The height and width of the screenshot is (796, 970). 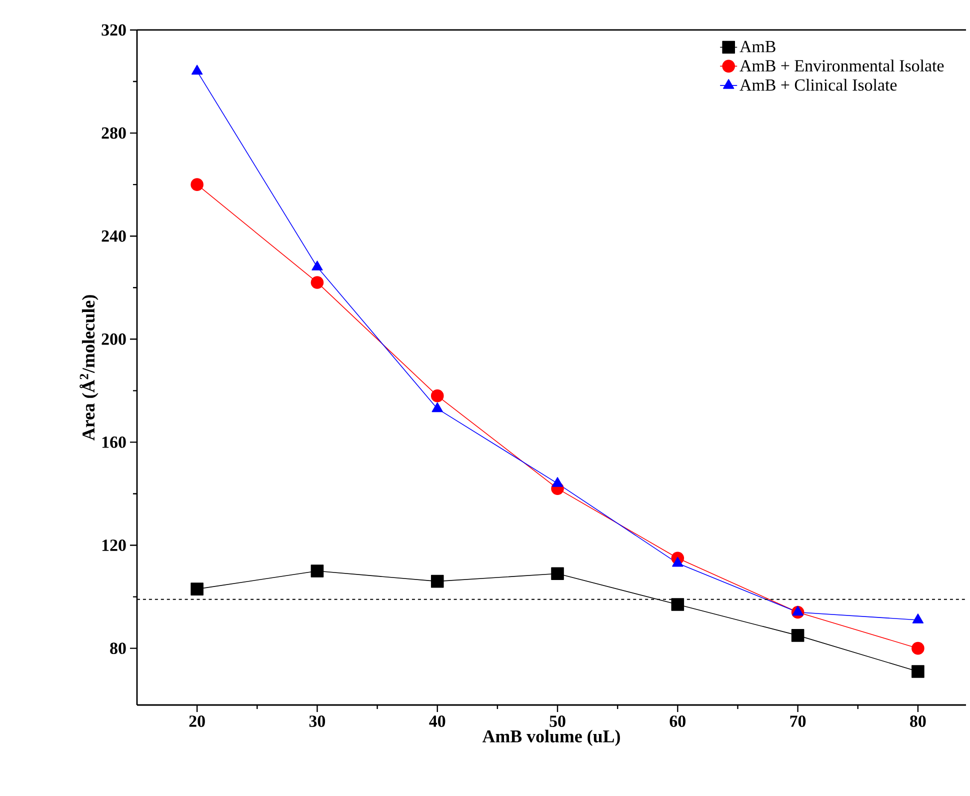 What do you see at coordinates (118, 648) in the screenshot?
I see `y-tick-label: 80` at bounding box center [118, 648].